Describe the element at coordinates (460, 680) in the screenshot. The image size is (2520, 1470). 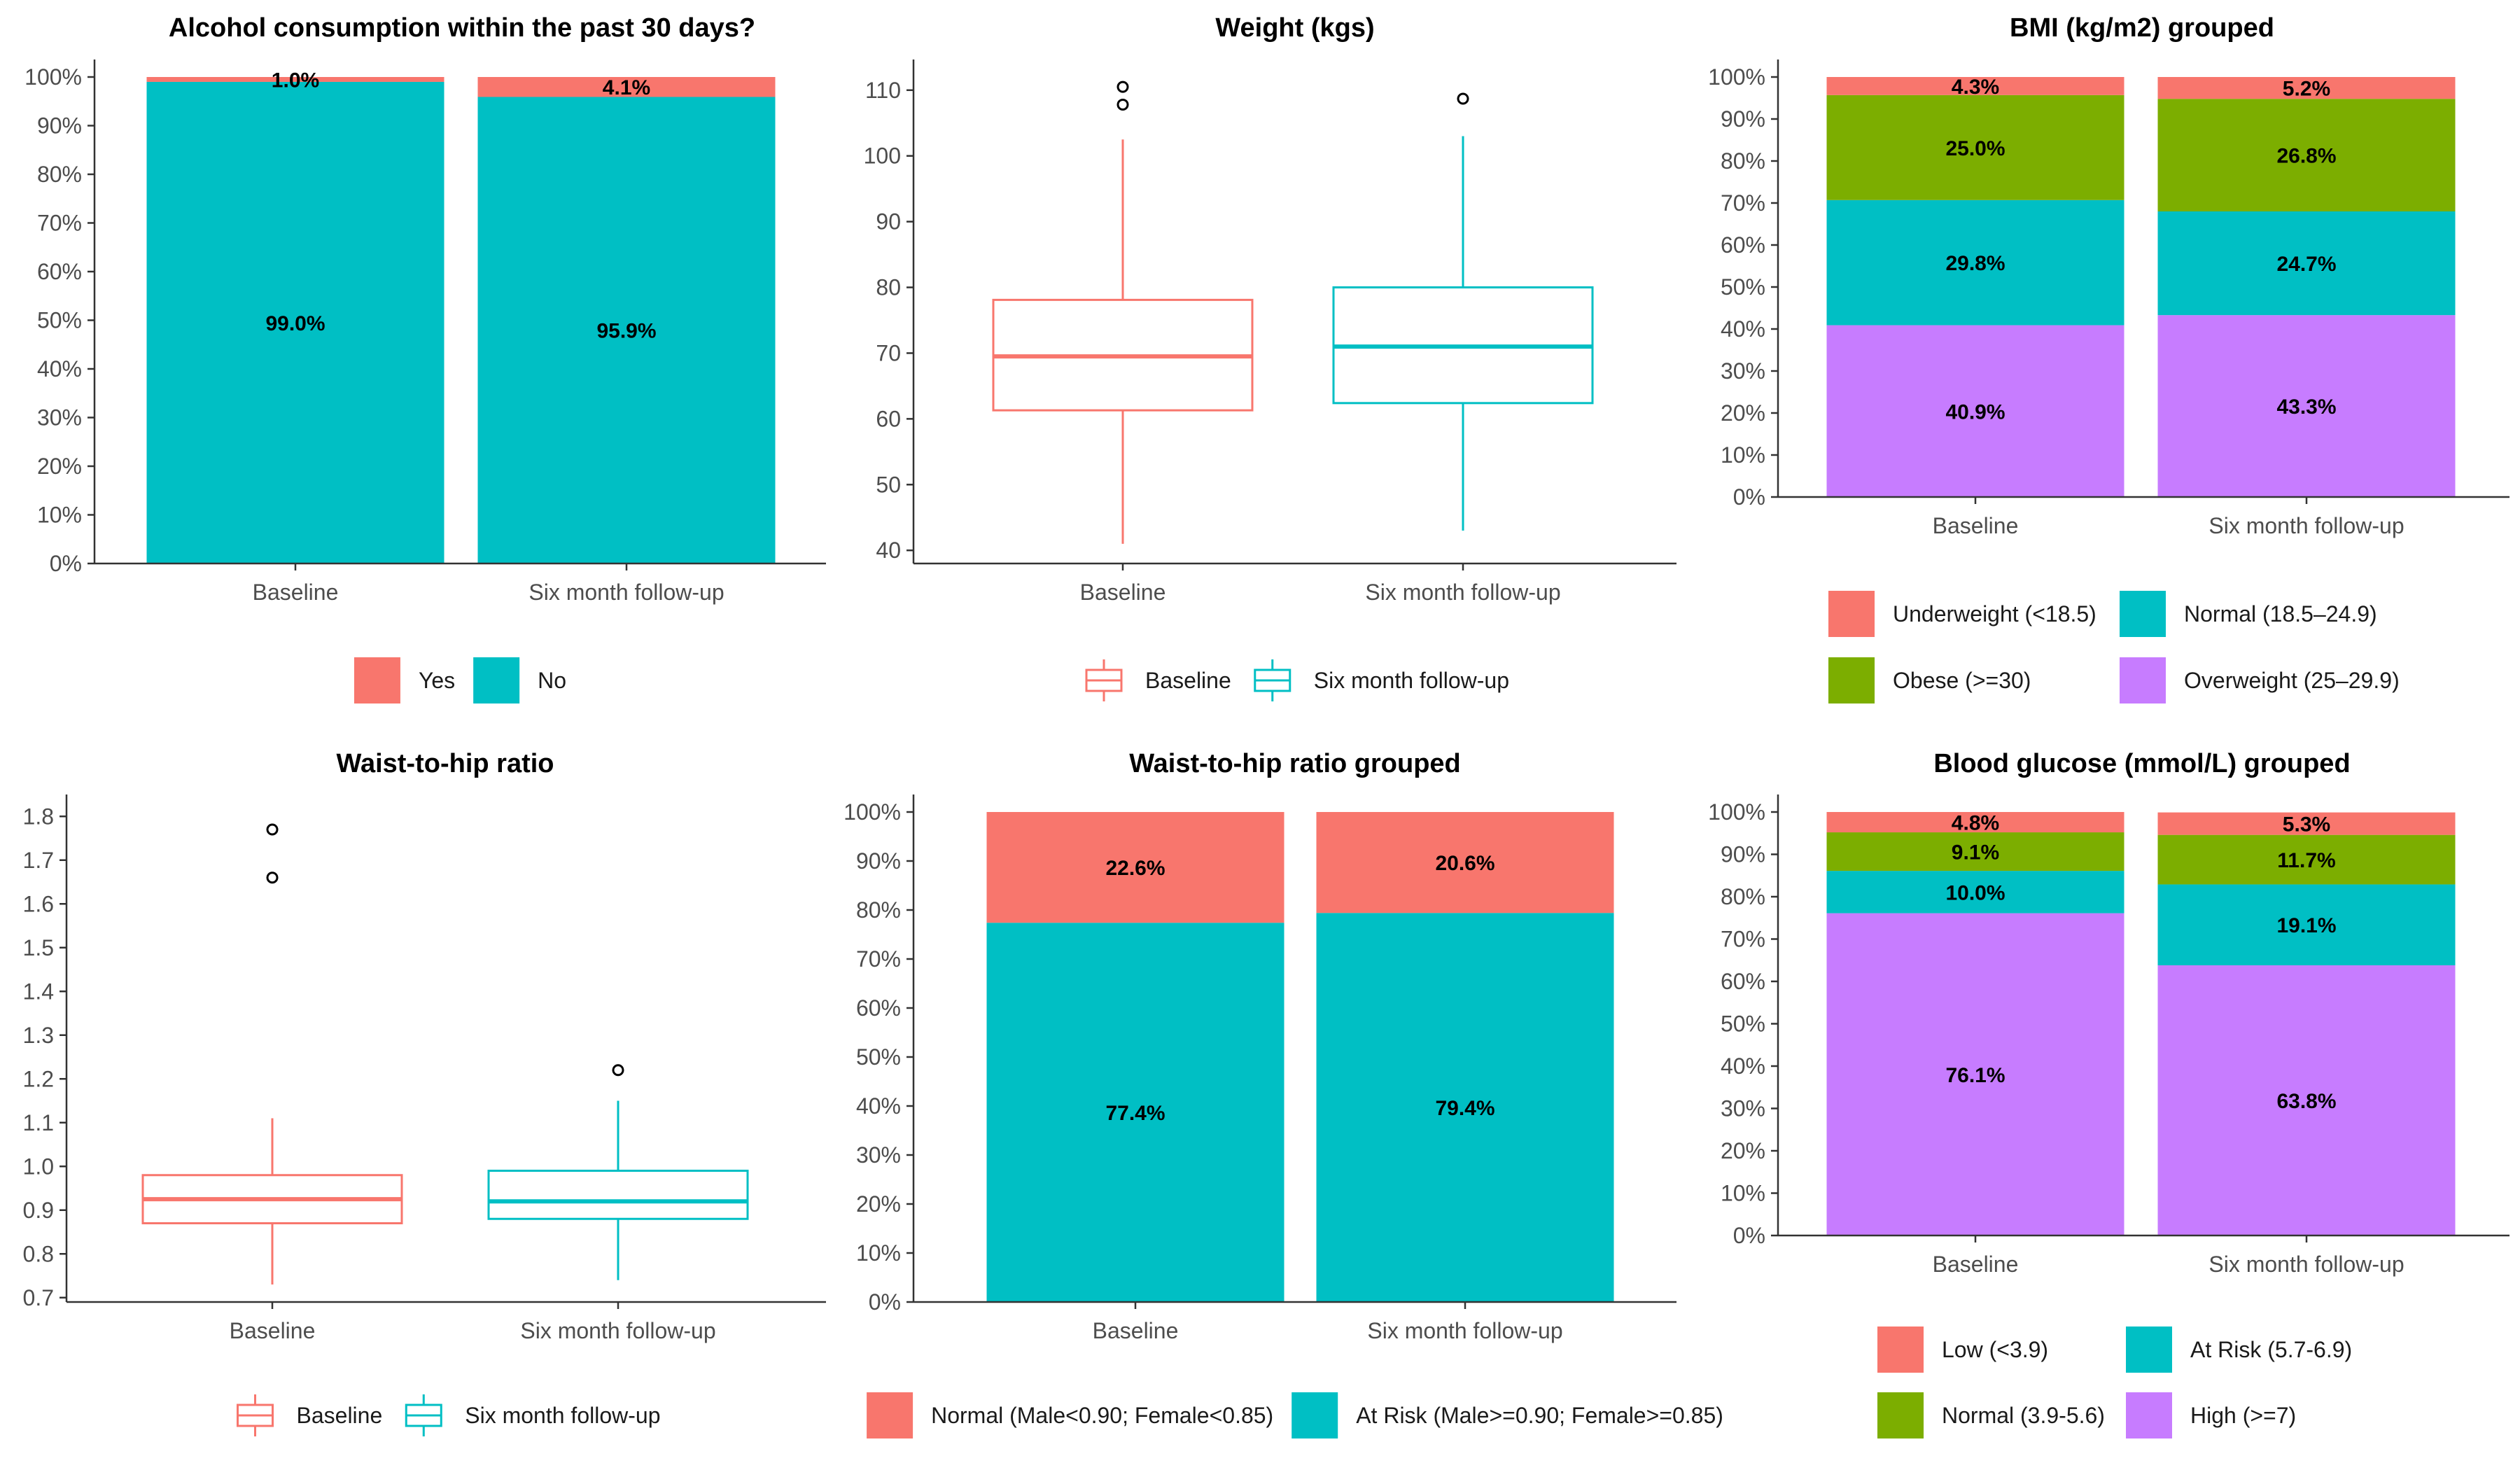
I see `legend: Yes No` at that location.